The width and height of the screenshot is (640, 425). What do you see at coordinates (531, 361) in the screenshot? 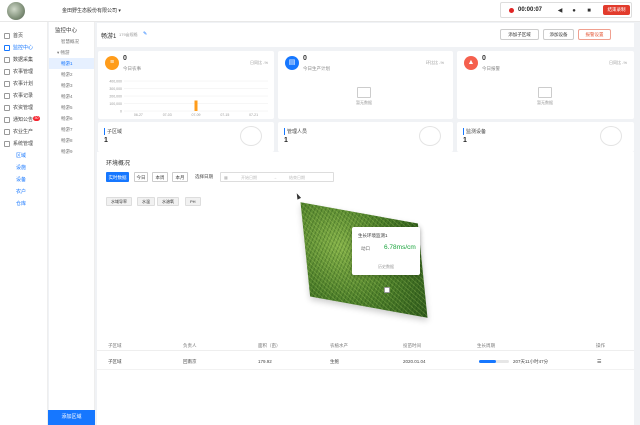
I see `cell-growth: 207天11小时47分` at bounding box center [531, 361].